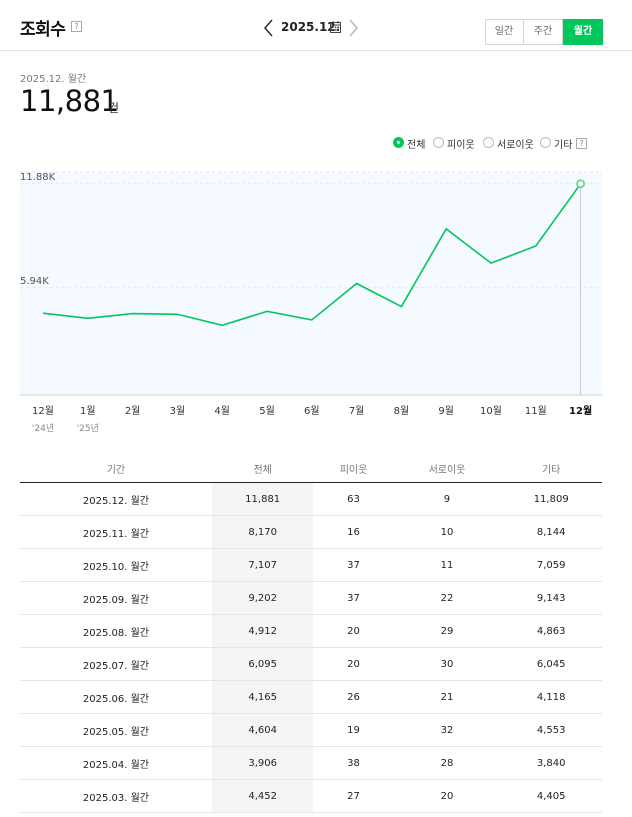 This screenshot has width=632, height=817. Describe the element at coordinates (69, 101) in the screenshot. I see `summary-value: 11,881` at that location.